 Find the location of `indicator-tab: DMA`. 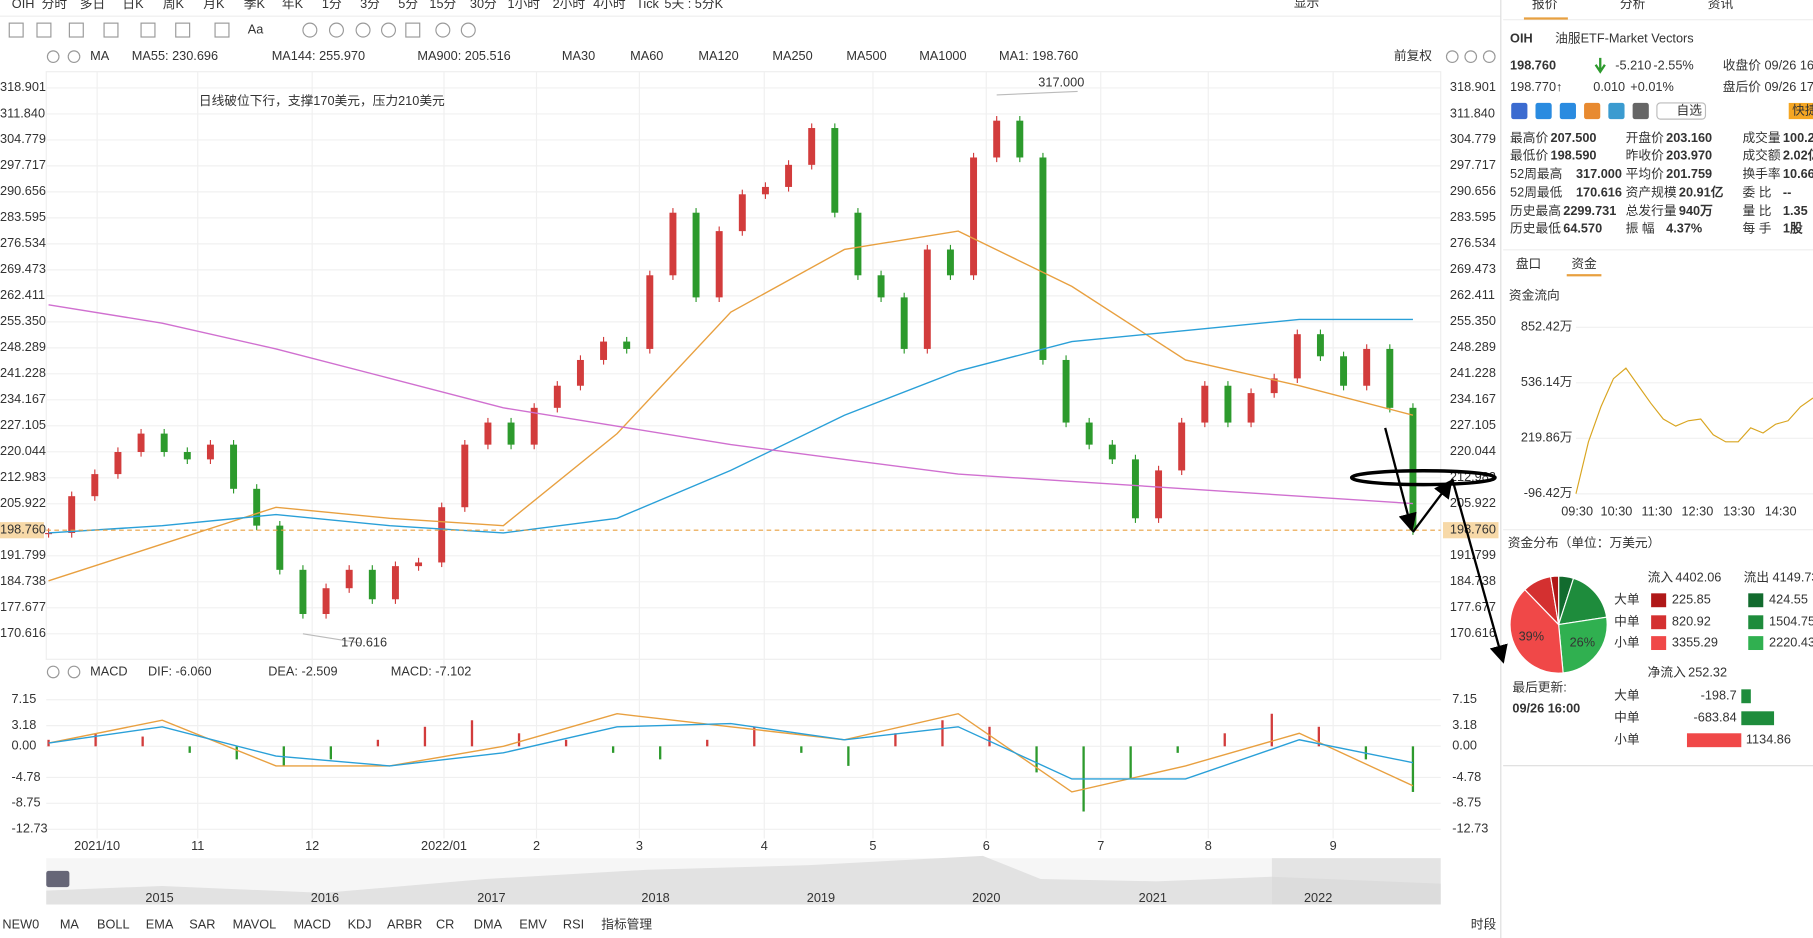

indicator-tab: DMA is located at coordinates (488, 924).